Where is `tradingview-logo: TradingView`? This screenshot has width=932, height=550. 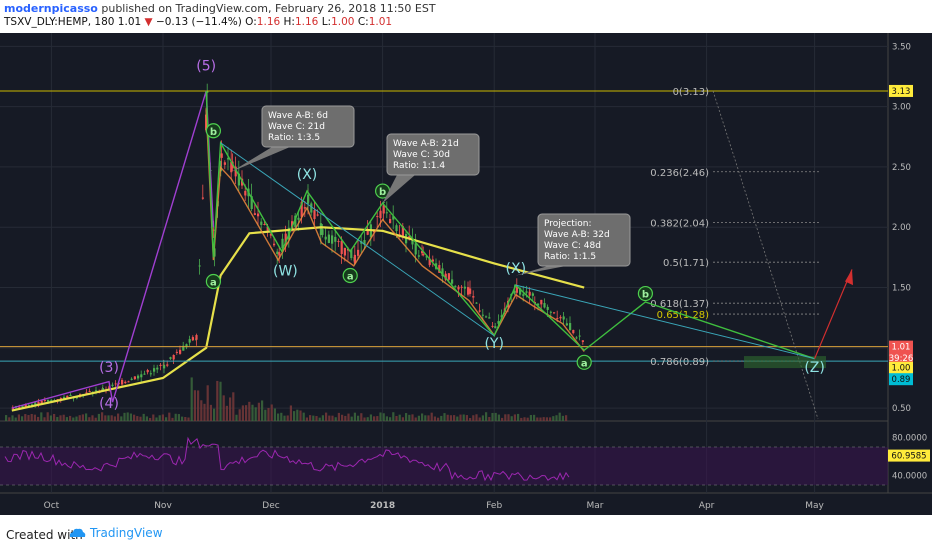 tradingview-logo: TradingView is located at coordinates (115, 533).